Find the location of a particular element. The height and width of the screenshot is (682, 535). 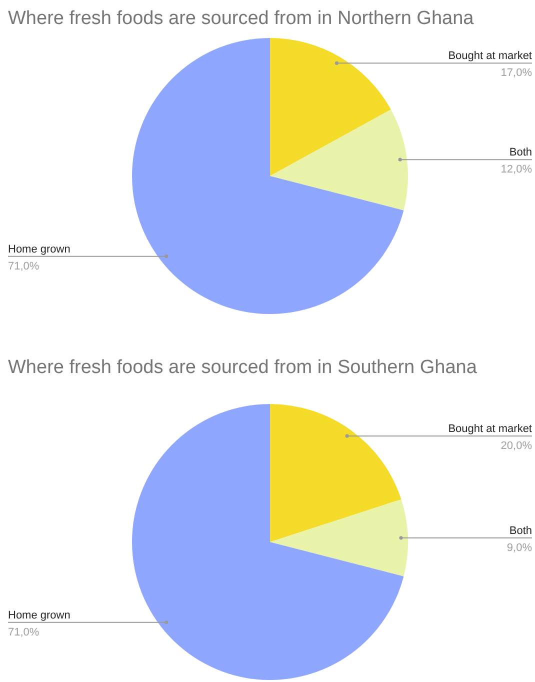

data-label: 12,0% is located at coordinates (516, 170).